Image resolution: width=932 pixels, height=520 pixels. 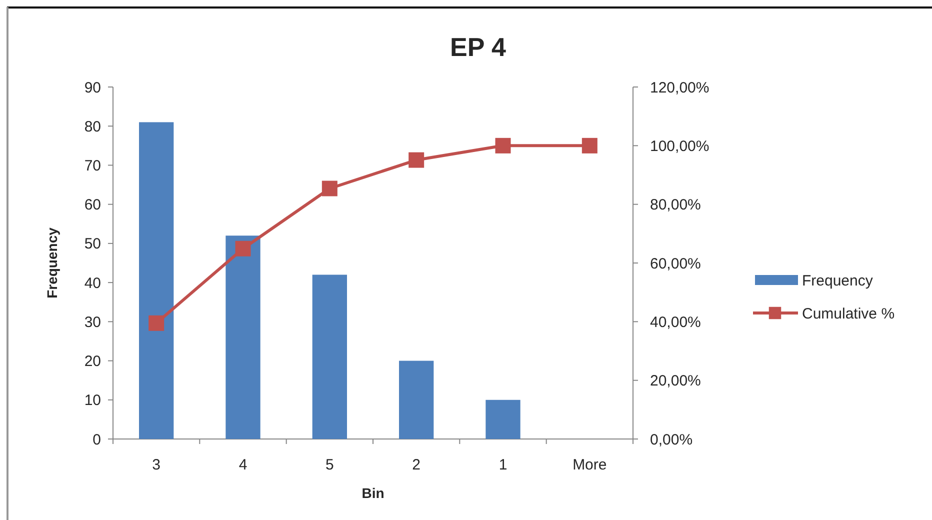 What do you see at coordinates (675, 322) in the screenshot?
I see `y2-tick-label: 40,00%` at bounding box center [675, 322].